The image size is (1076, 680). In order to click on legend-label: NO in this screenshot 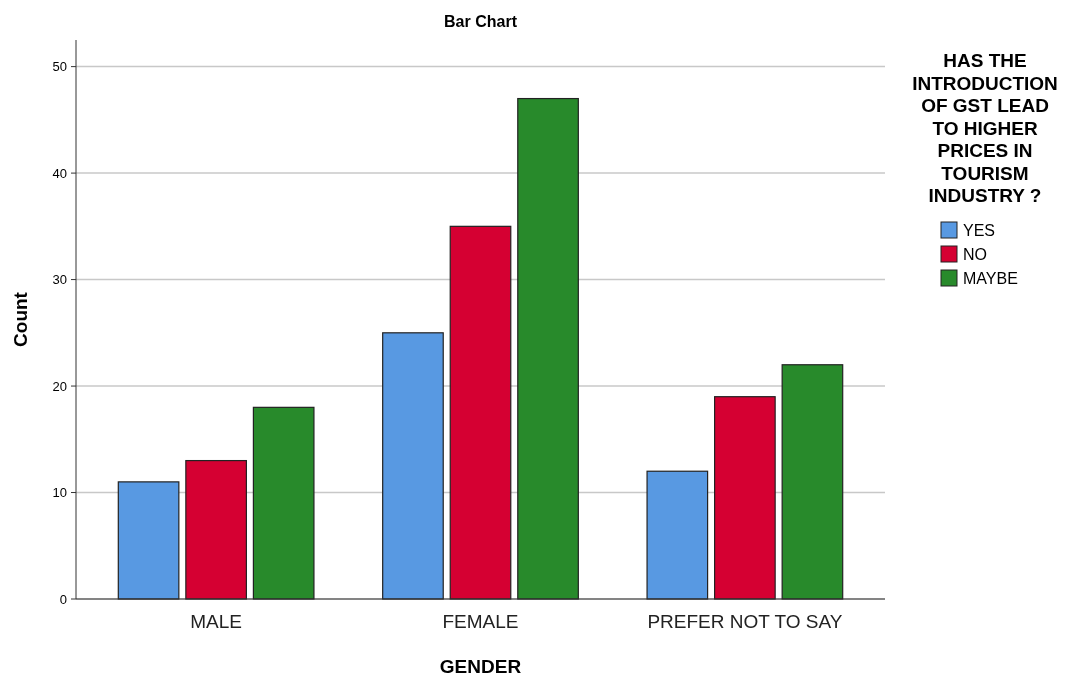, I will do `click(975, 254)`.